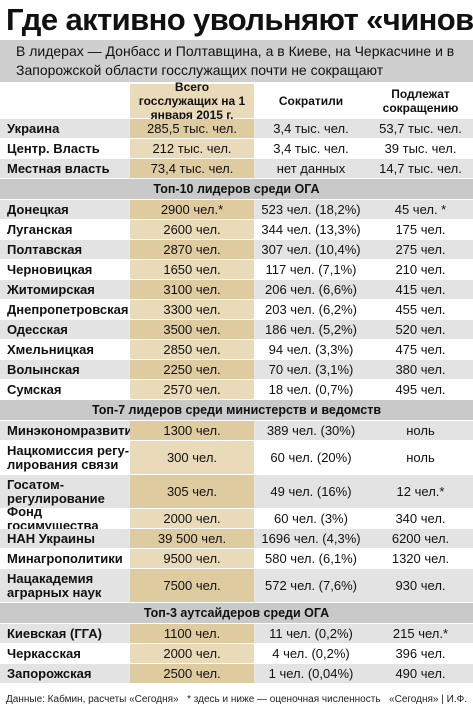 This screenshot has height=711, width=473. Describe the element at coordinates (192, 249) in the screenshot. I see `row-total: 2870 чел.` at that location.